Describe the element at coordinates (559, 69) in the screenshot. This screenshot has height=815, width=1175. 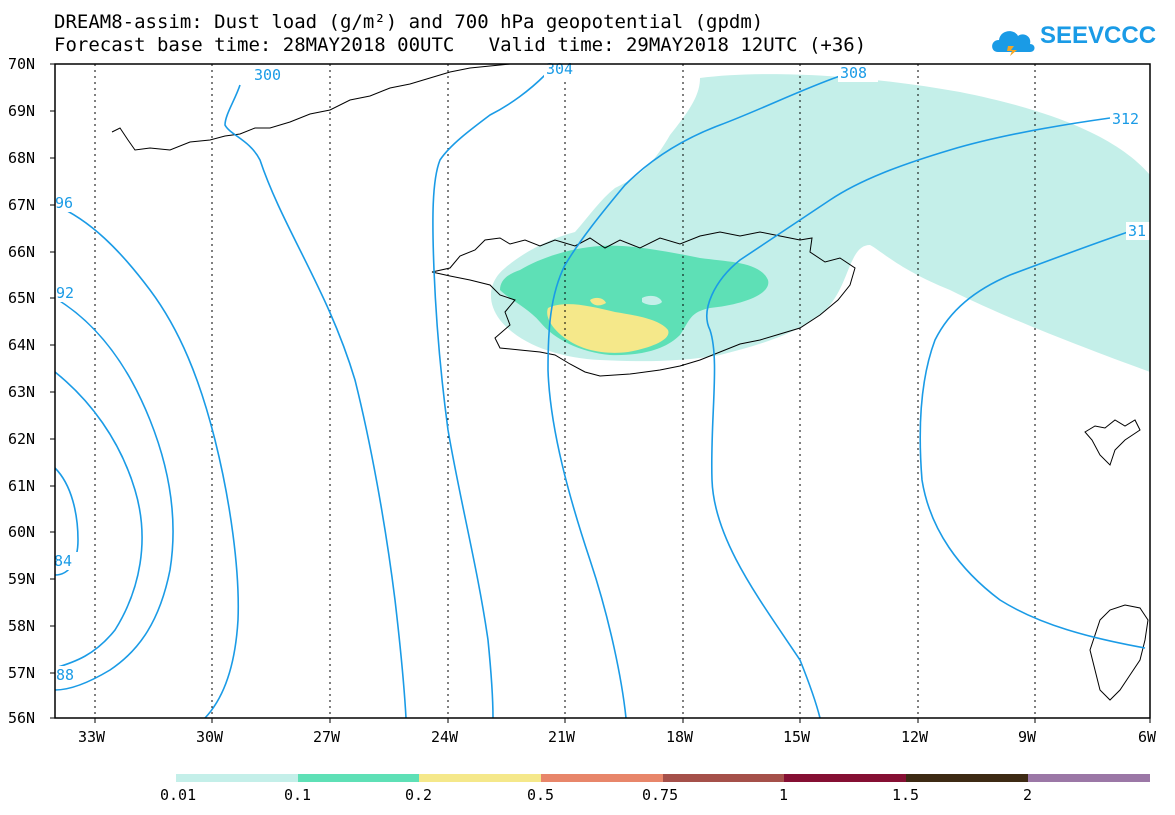
I see `contour-label-304: 304` at that location.